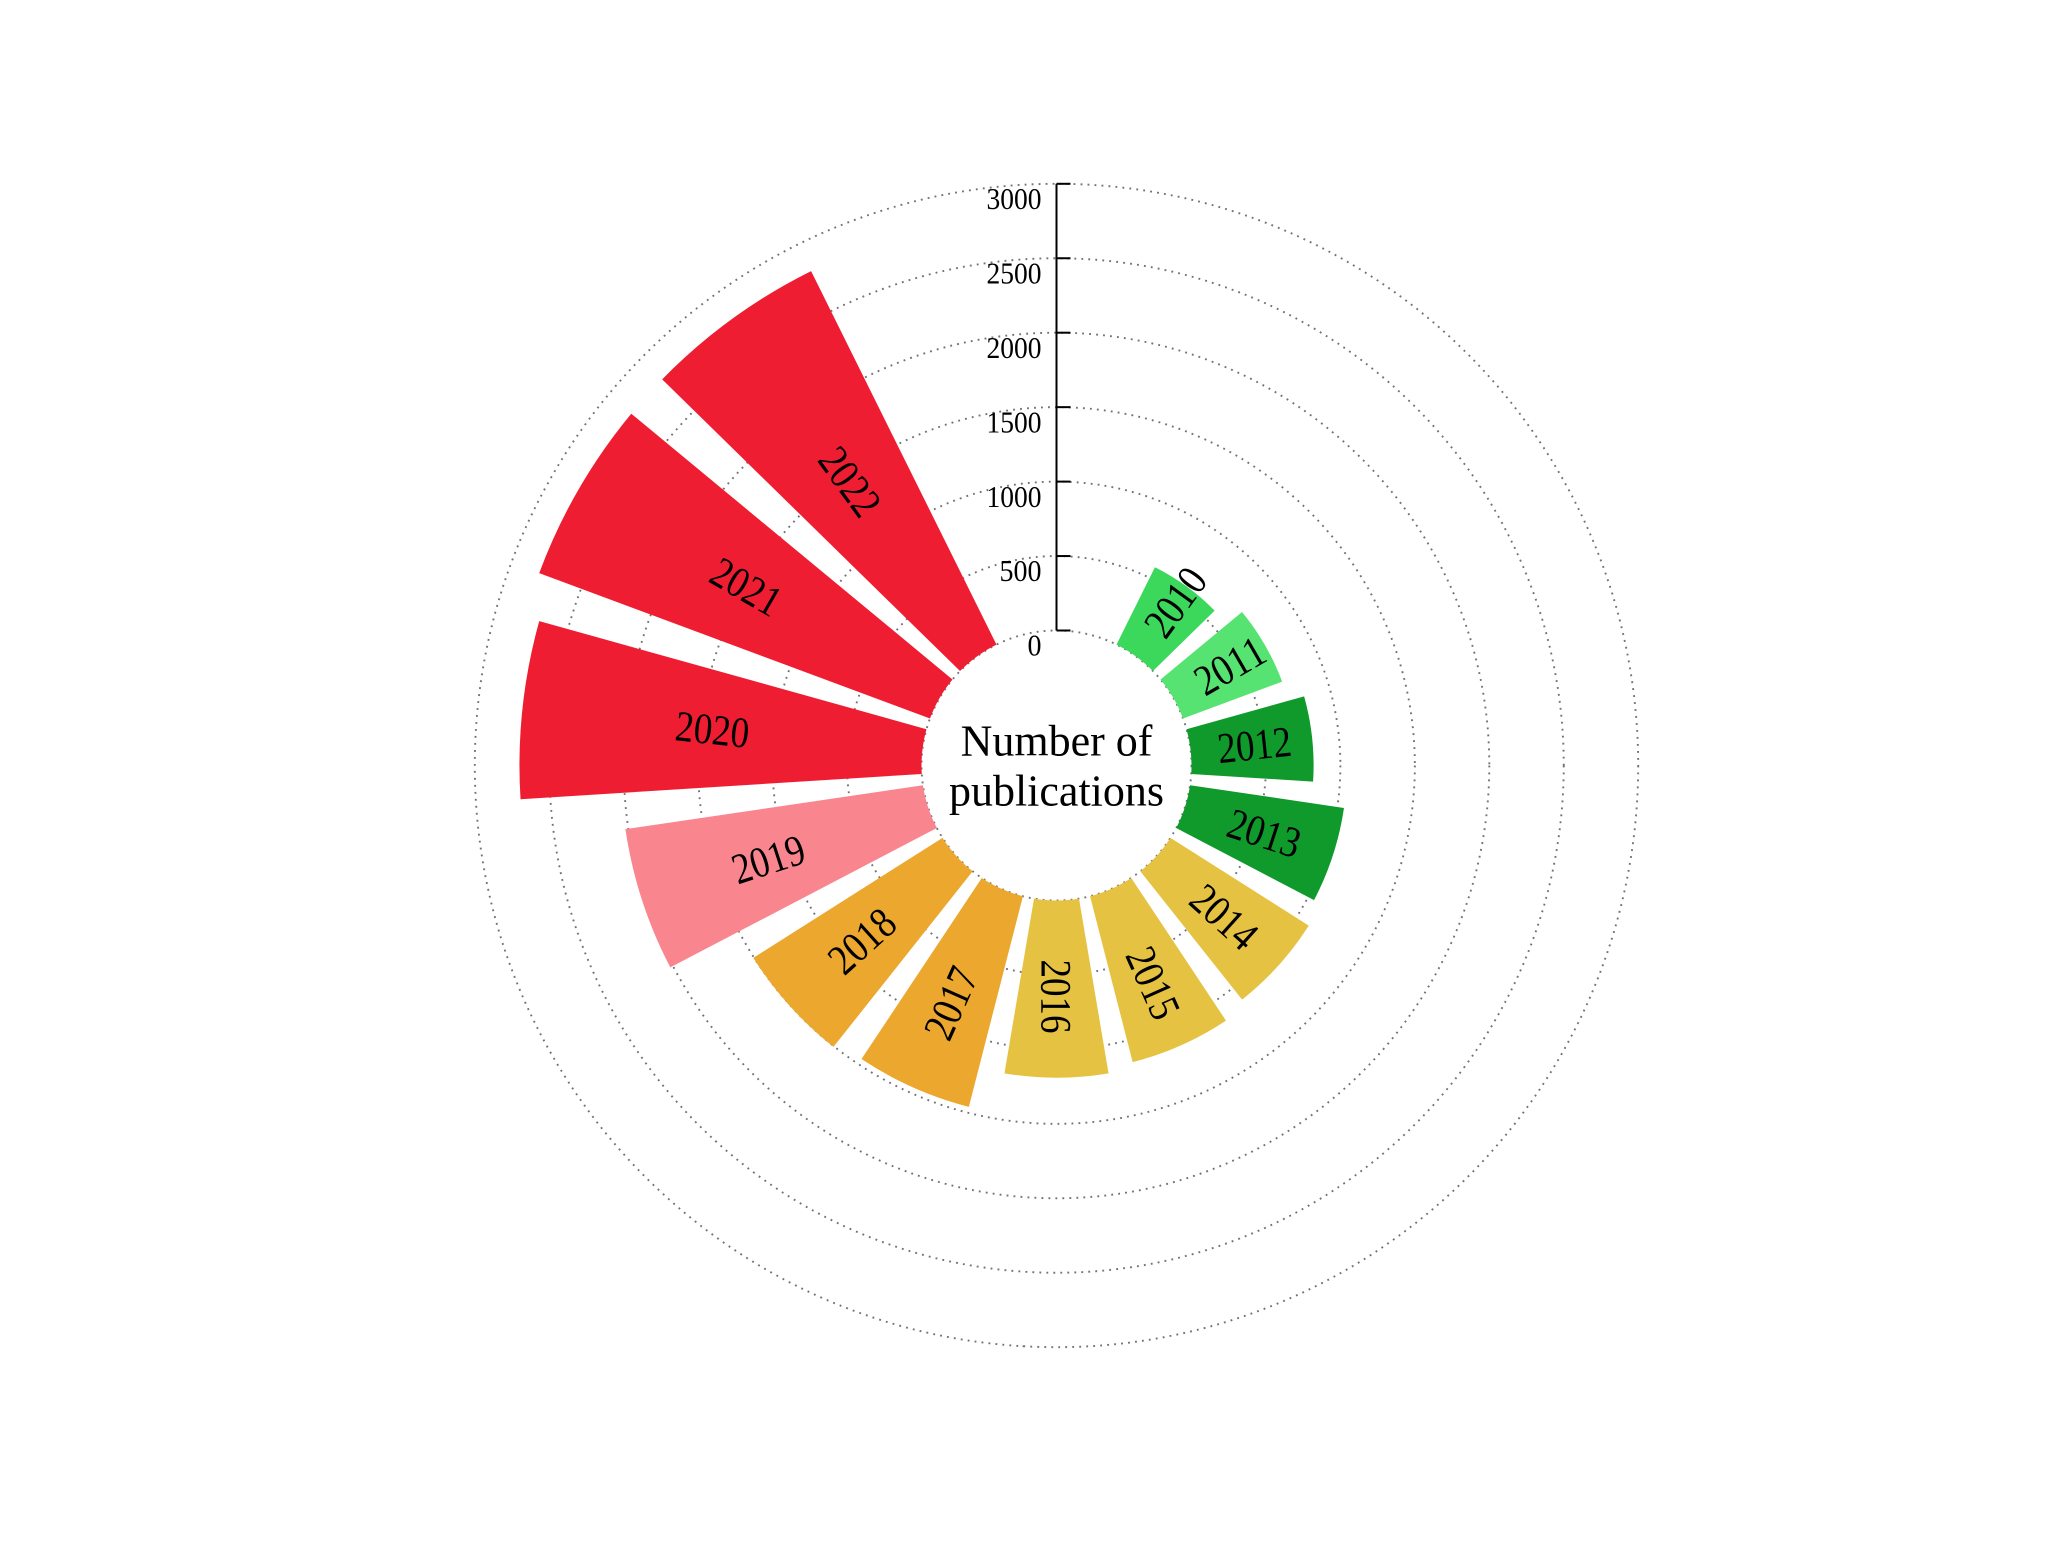 The width and height of the screenshot is (2048, 1567). What do you see at coordinates (1021, 571) in the screenshot?
I see `svg-text: 500` at bounding box center [1021, 571].